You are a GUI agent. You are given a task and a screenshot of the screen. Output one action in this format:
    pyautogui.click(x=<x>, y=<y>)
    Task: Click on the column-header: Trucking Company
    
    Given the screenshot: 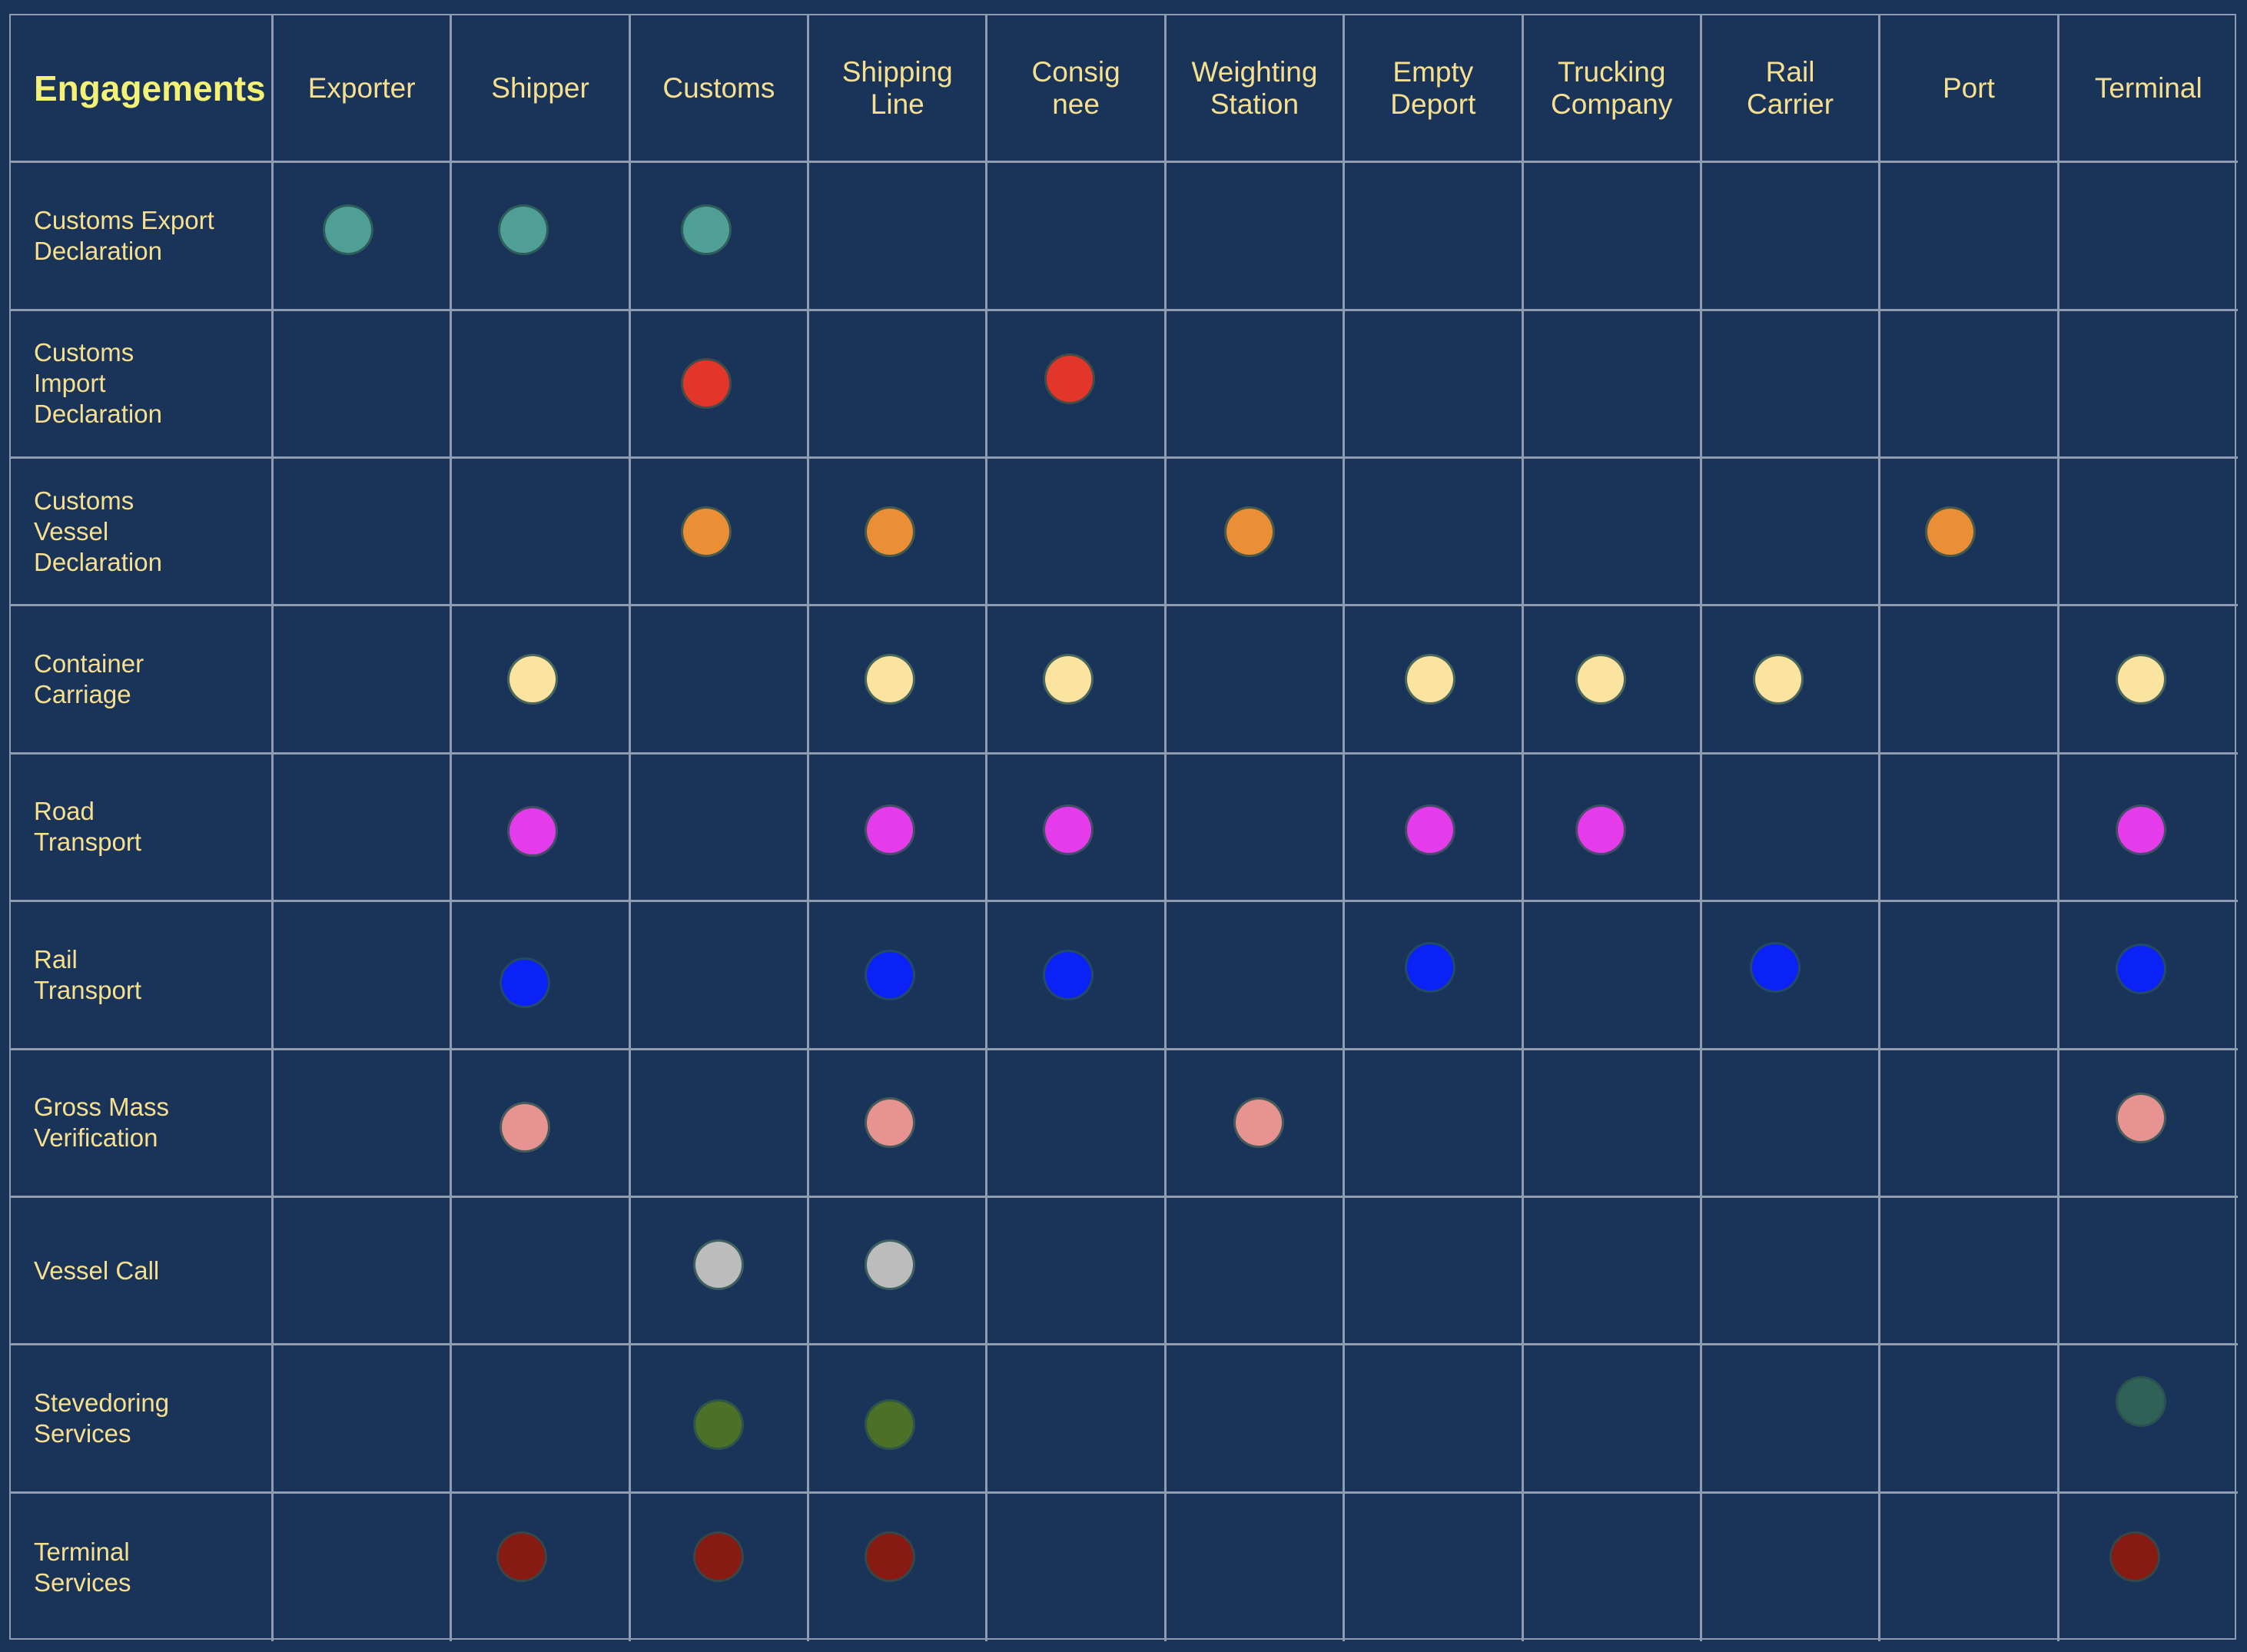 What is the action you would take?
    pyautogui.click(x=1612, y=89)
    